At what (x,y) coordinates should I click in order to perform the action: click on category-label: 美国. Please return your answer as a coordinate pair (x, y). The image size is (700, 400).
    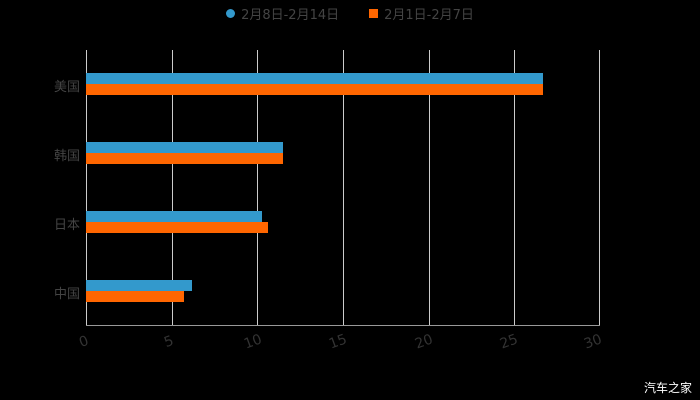
    Looking at the image, I should click on (66, 87).